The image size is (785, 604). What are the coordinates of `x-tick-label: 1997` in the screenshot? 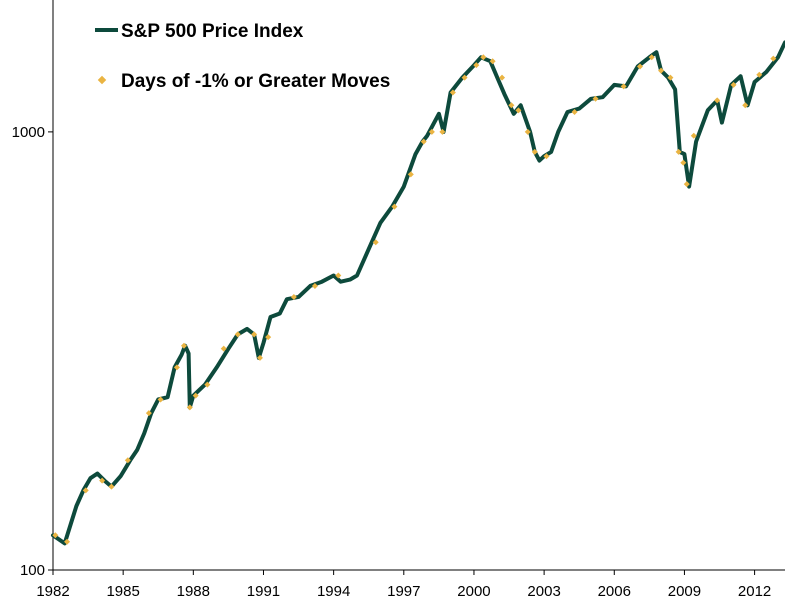 It's located at (403, 591).